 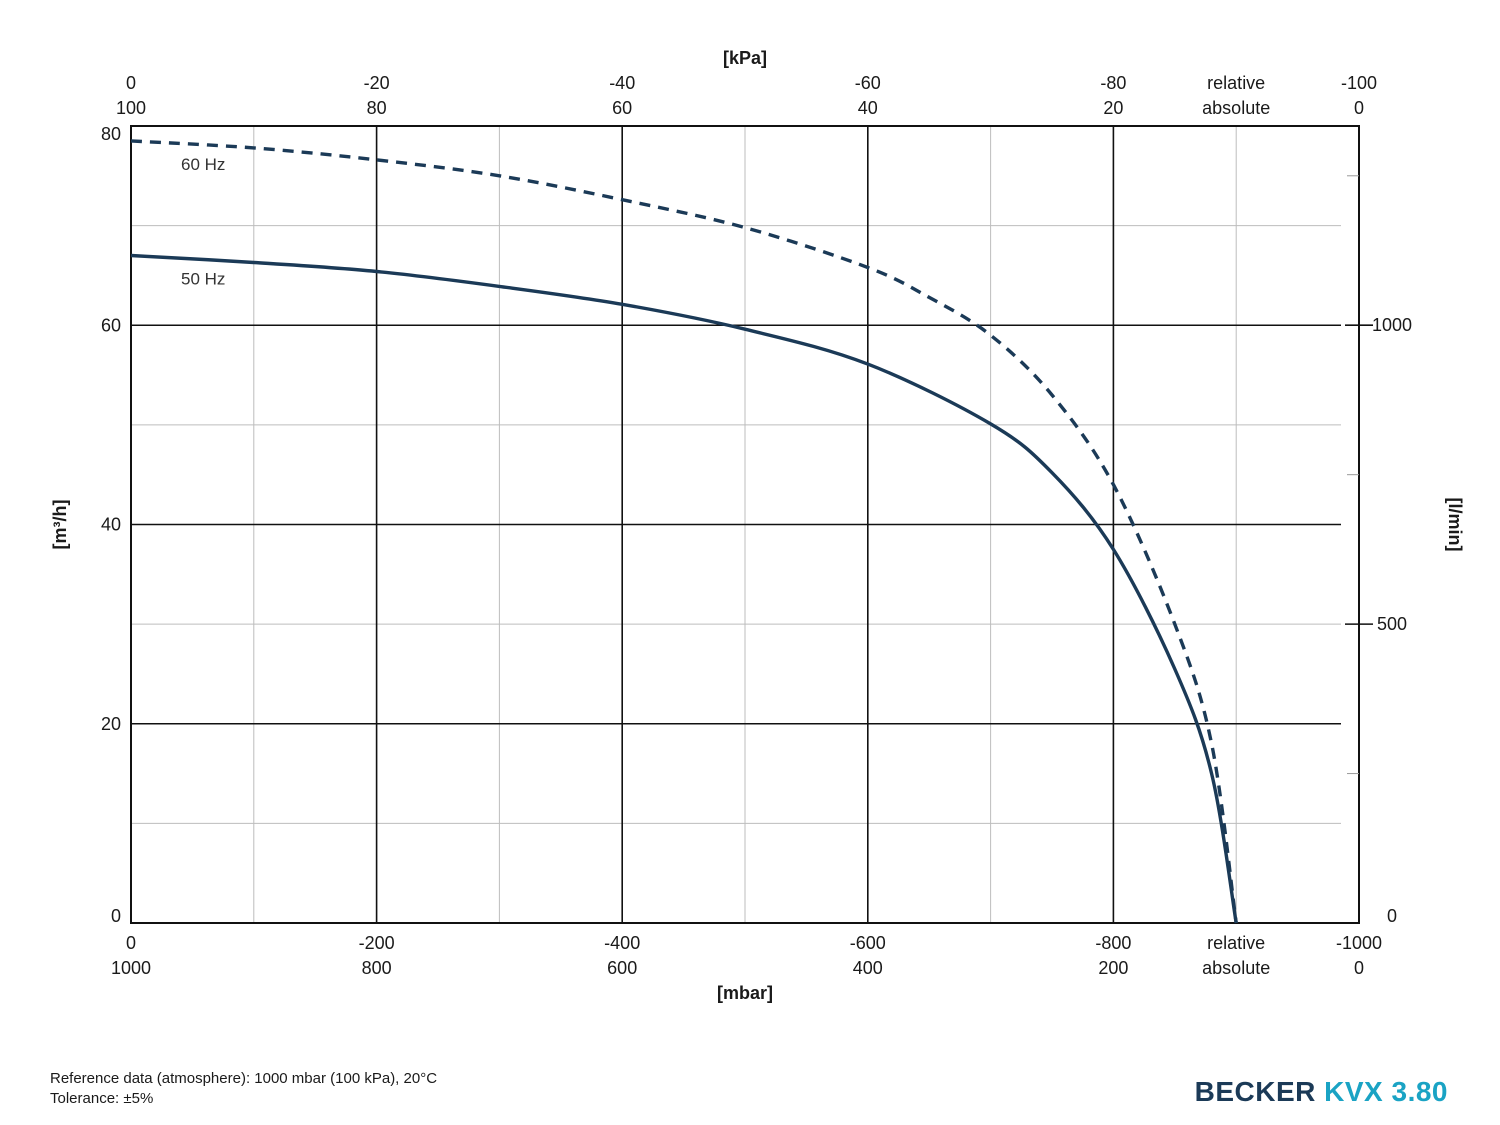 What do you see at coordinates (622, 943) in the screenshot?
I see `bottom-relative-tick: -400` at bounding box center [622, 943].